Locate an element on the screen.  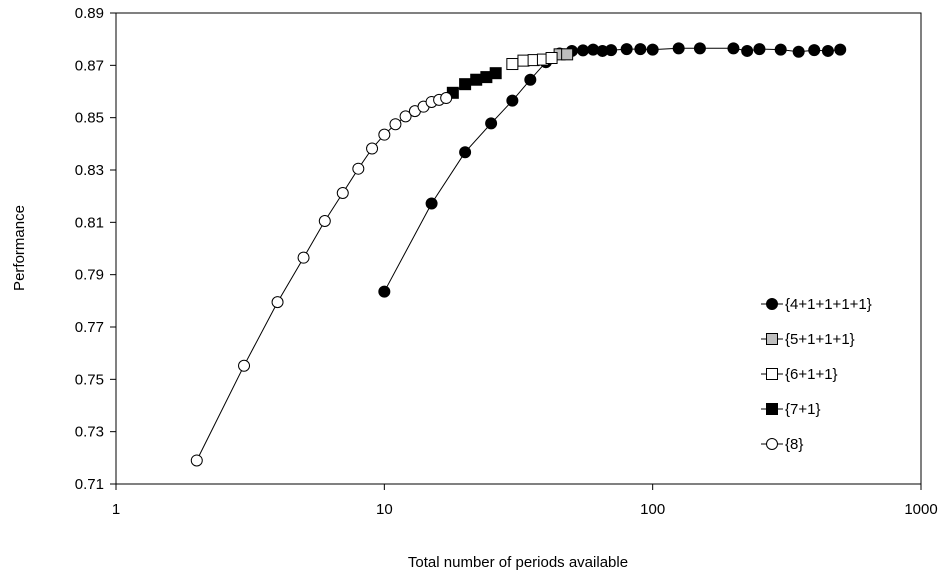
x-tick-label: 1 is located at coordinates (116, 509).